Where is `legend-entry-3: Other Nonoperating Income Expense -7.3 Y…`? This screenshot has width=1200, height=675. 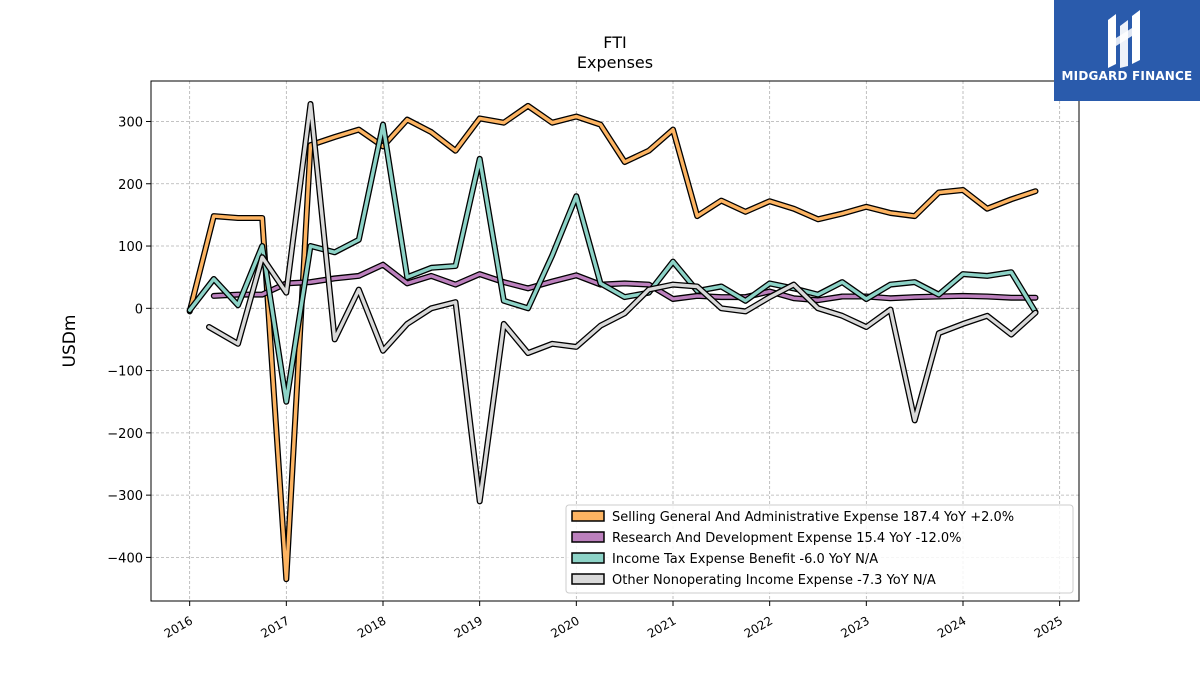 legend-entry-3: Other Nonoperating Income Expense -7.3 Y… is located at coordinates (774, 580).